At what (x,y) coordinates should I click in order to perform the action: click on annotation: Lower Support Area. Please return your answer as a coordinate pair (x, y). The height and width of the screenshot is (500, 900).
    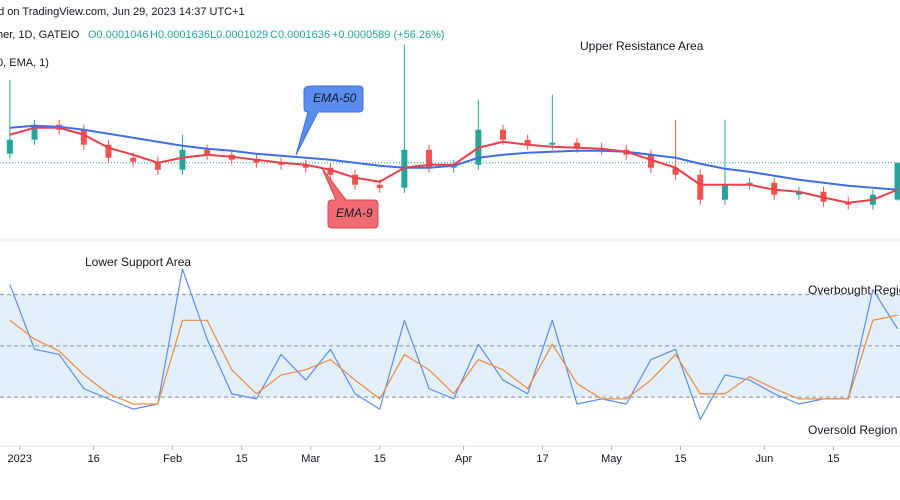
    Looking at the image, I should click on (138, 262).